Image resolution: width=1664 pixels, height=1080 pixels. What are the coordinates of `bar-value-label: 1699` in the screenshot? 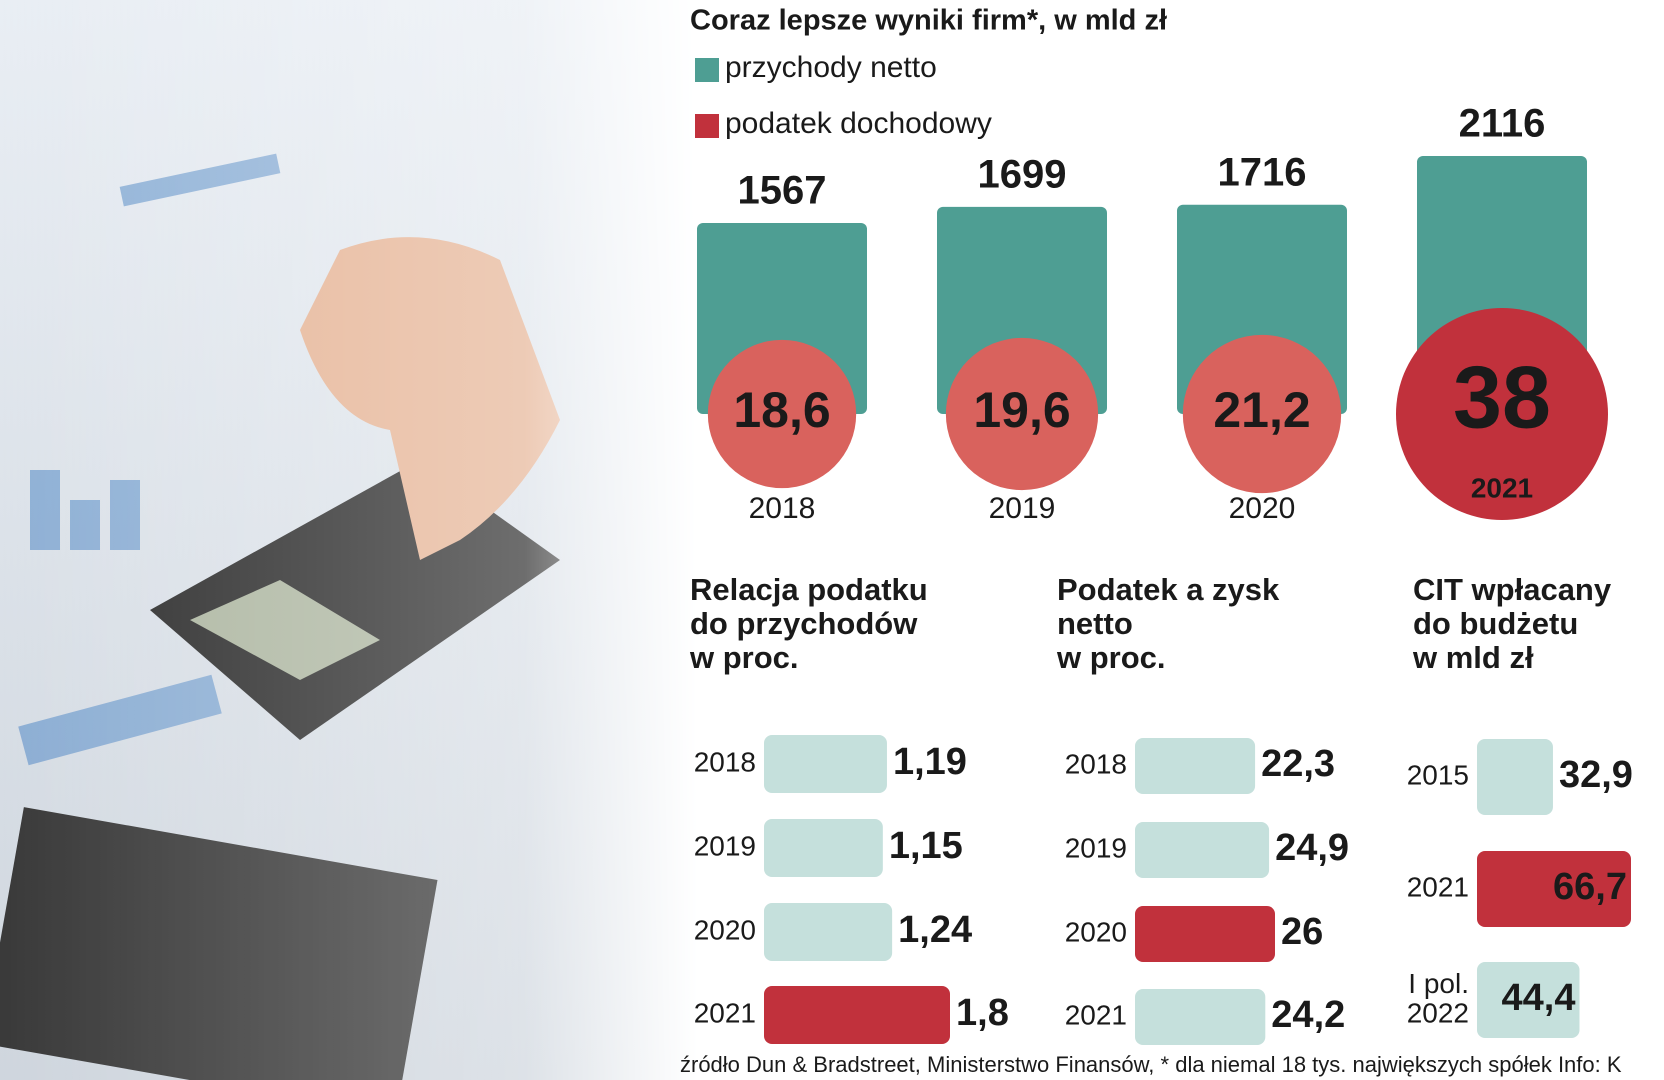 It's located at (1022, 174).